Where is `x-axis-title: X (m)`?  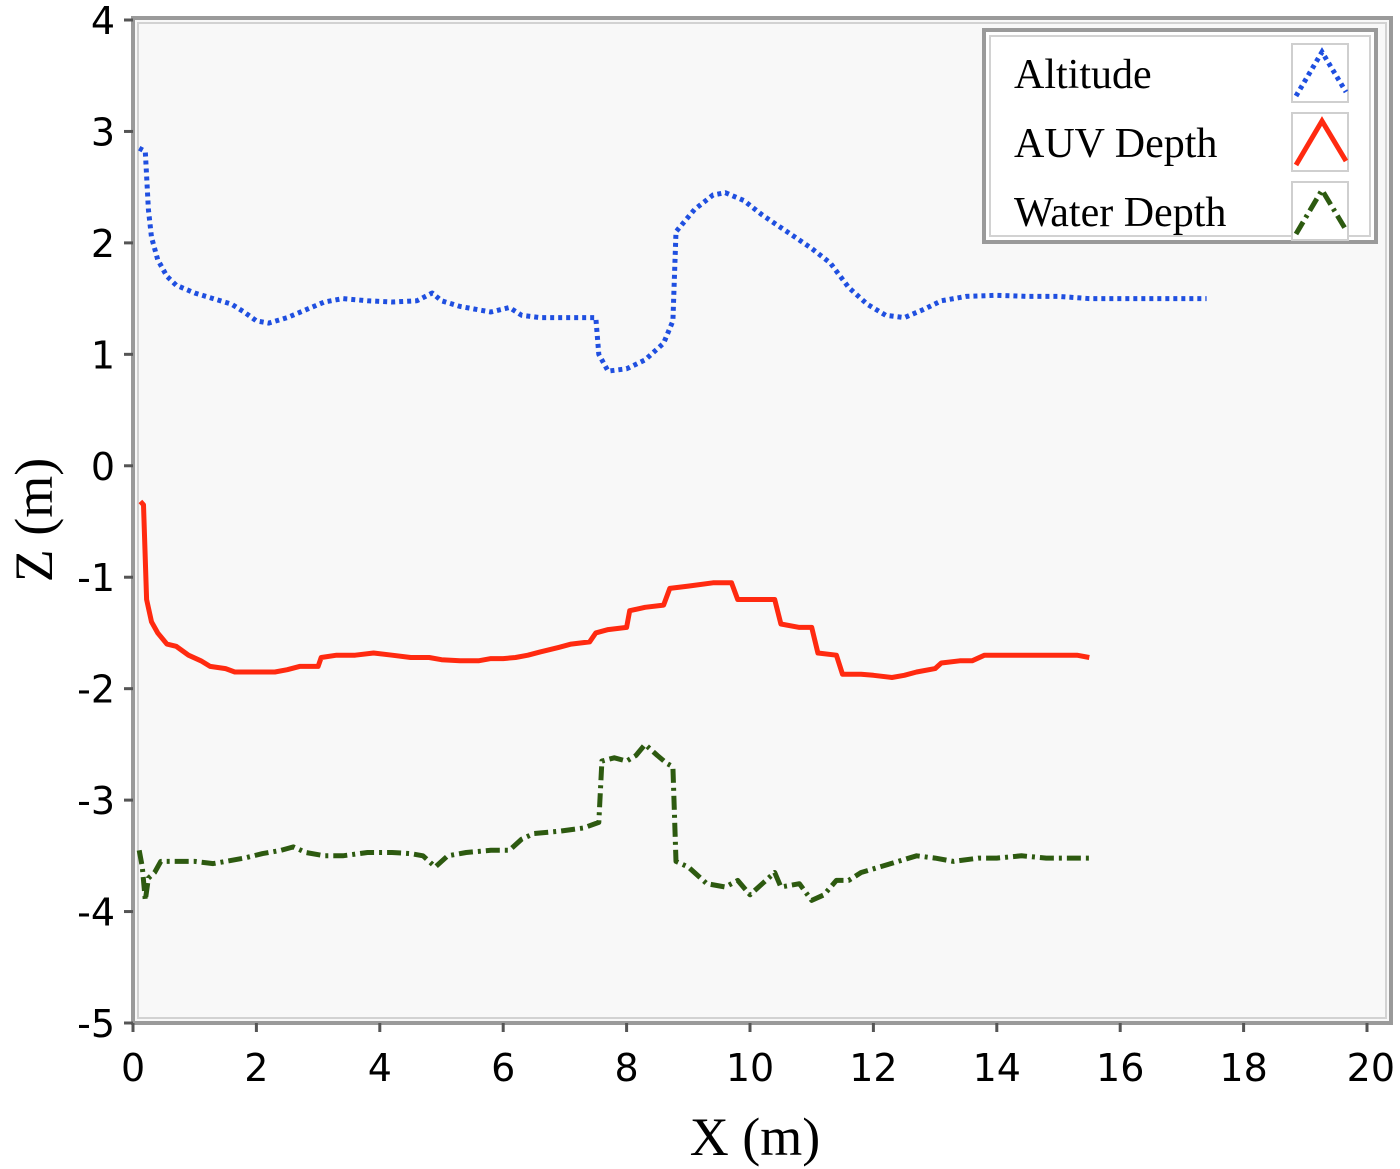 x-axis-title: X (m) is located at coordinates (755, 1137).